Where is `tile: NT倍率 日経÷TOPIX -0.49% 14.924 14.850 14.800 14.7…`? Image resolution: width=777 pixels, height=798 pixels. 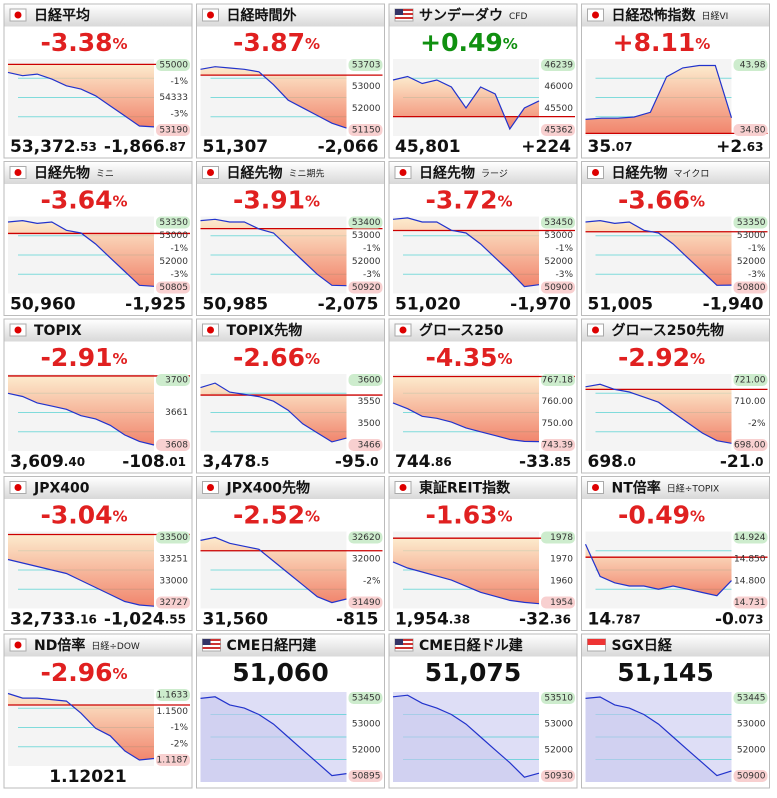 tile: NT倍率 日経÷TOPIX -0.49% 14.924 14.850 14.800 14.7… is located at coordinates (675, 553).